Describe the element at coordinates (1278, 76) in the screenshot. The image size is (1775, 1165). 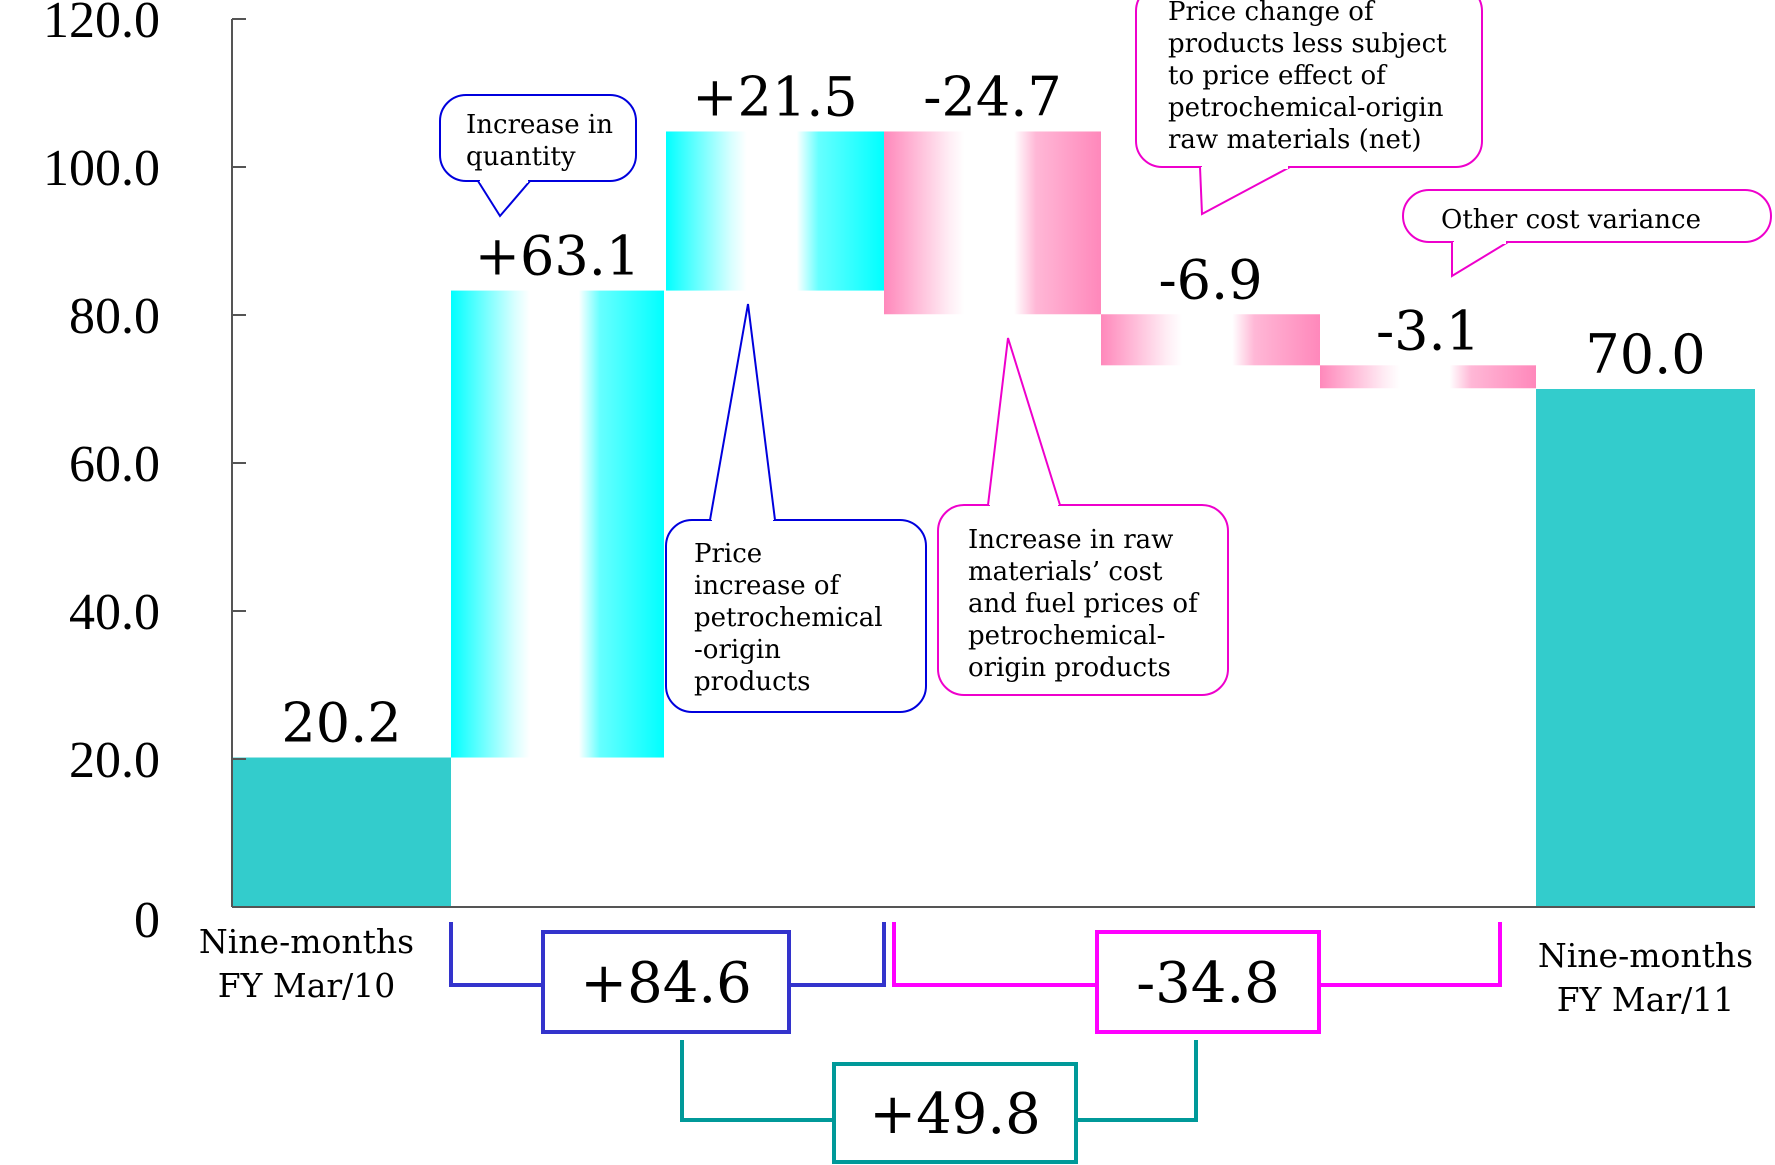
I see `callout-text-4-line-3: to price effect of` at that location.